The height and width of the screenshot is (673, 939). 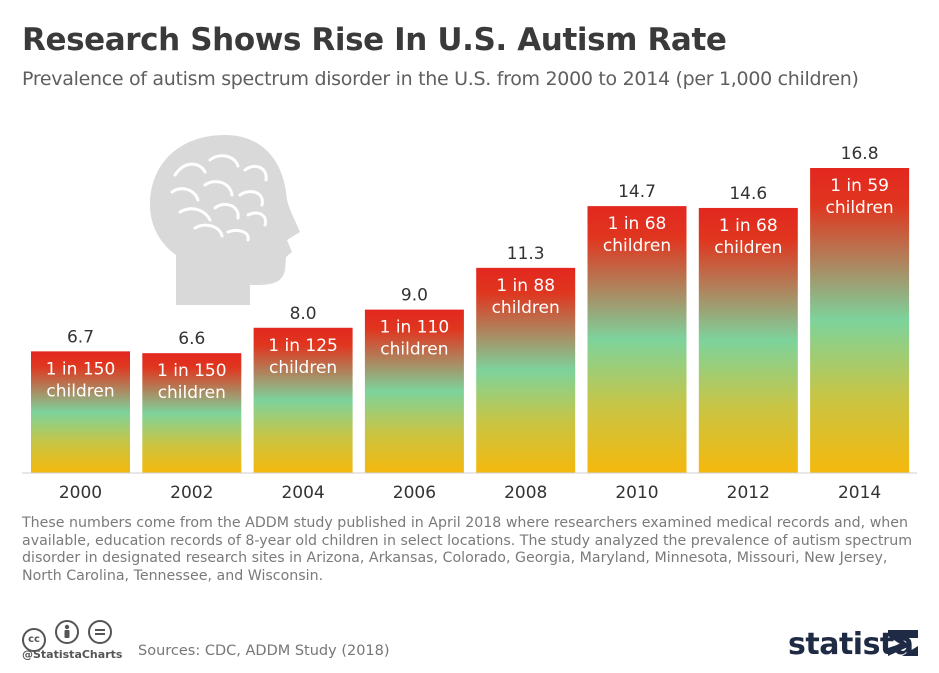 I want to click on x-tick-label-2010: 2010, so click(x=636, y=493).